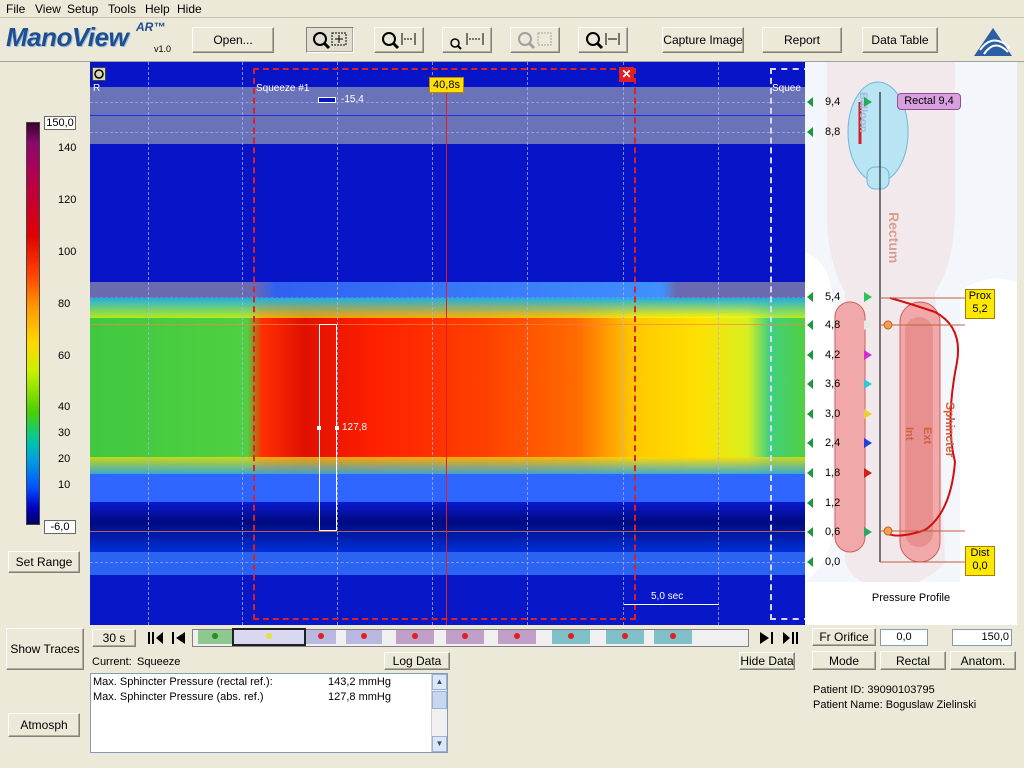 This screenshot has width=1024, height=768. I want to click on zoom-fit-button, so click(603, 40).